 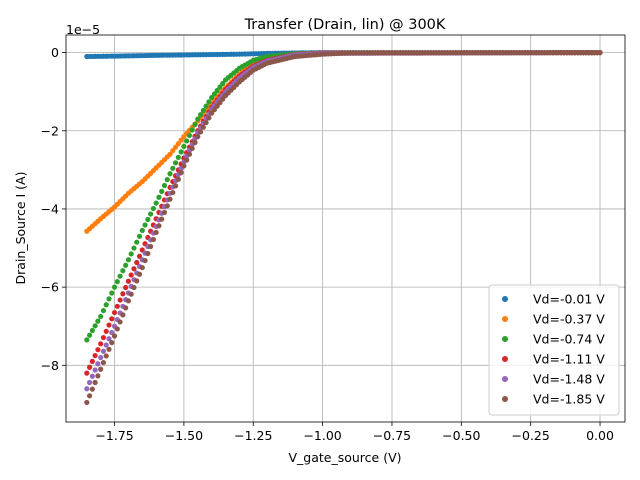 What do you see at coordinates (55, 52) in the screenshot?
I see `y-tick-label: 0` at bounding box center [55, 52].